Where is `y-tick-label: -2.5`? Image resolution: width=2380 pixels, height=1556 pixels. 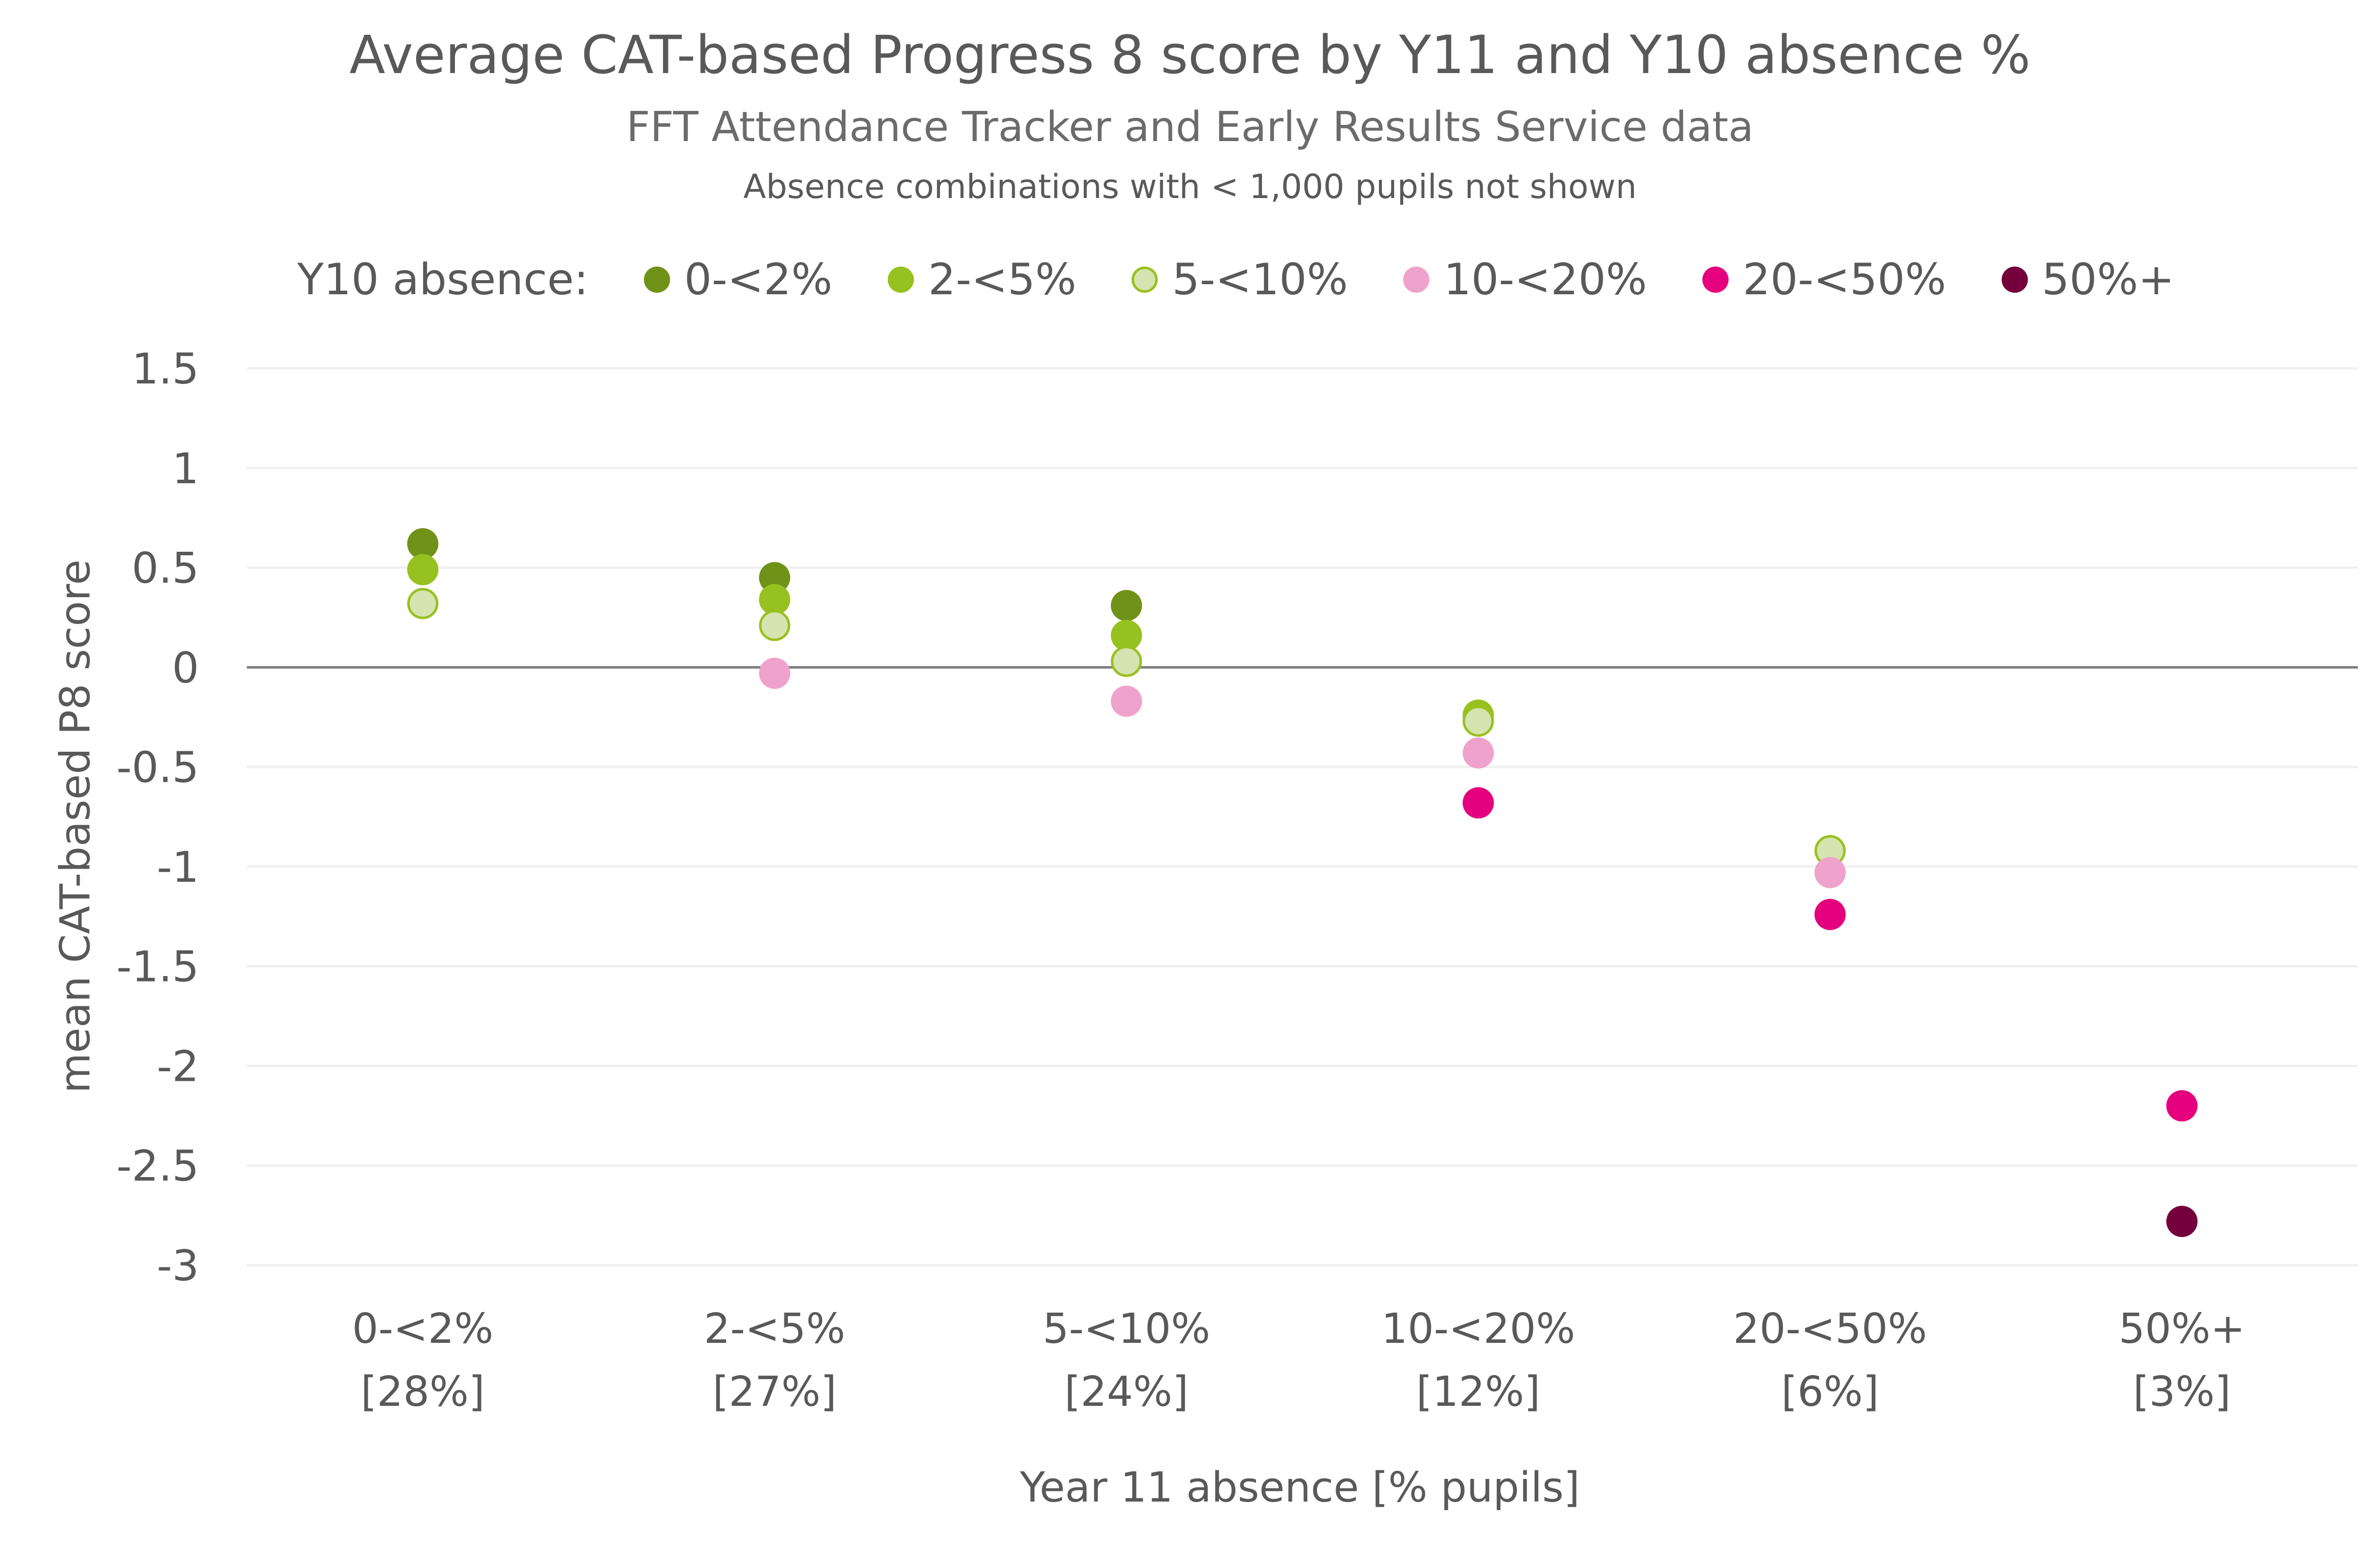
y-tick-label: -2.5 is located at coordinates (157, 1166).